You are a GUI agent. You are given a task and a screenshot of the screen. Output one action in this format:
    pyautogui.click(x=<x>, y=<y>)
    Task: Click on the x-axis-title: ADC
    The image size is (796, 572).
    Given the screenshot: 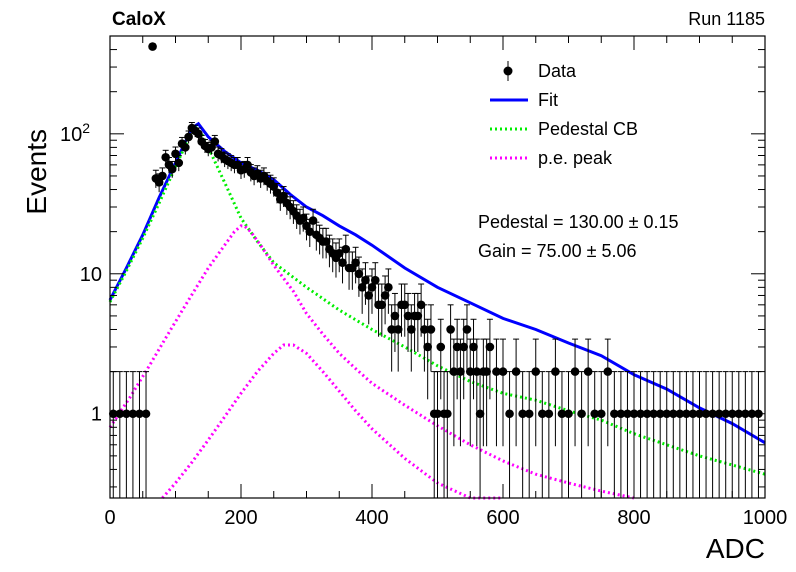 What is the action you would take?
    pyautogui.click(x=735, y=548)
    